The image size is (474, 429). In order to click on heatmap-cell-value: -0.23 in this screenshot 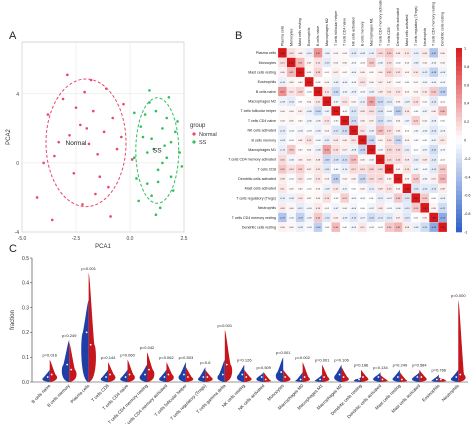, I will do `click(381, 102)`.